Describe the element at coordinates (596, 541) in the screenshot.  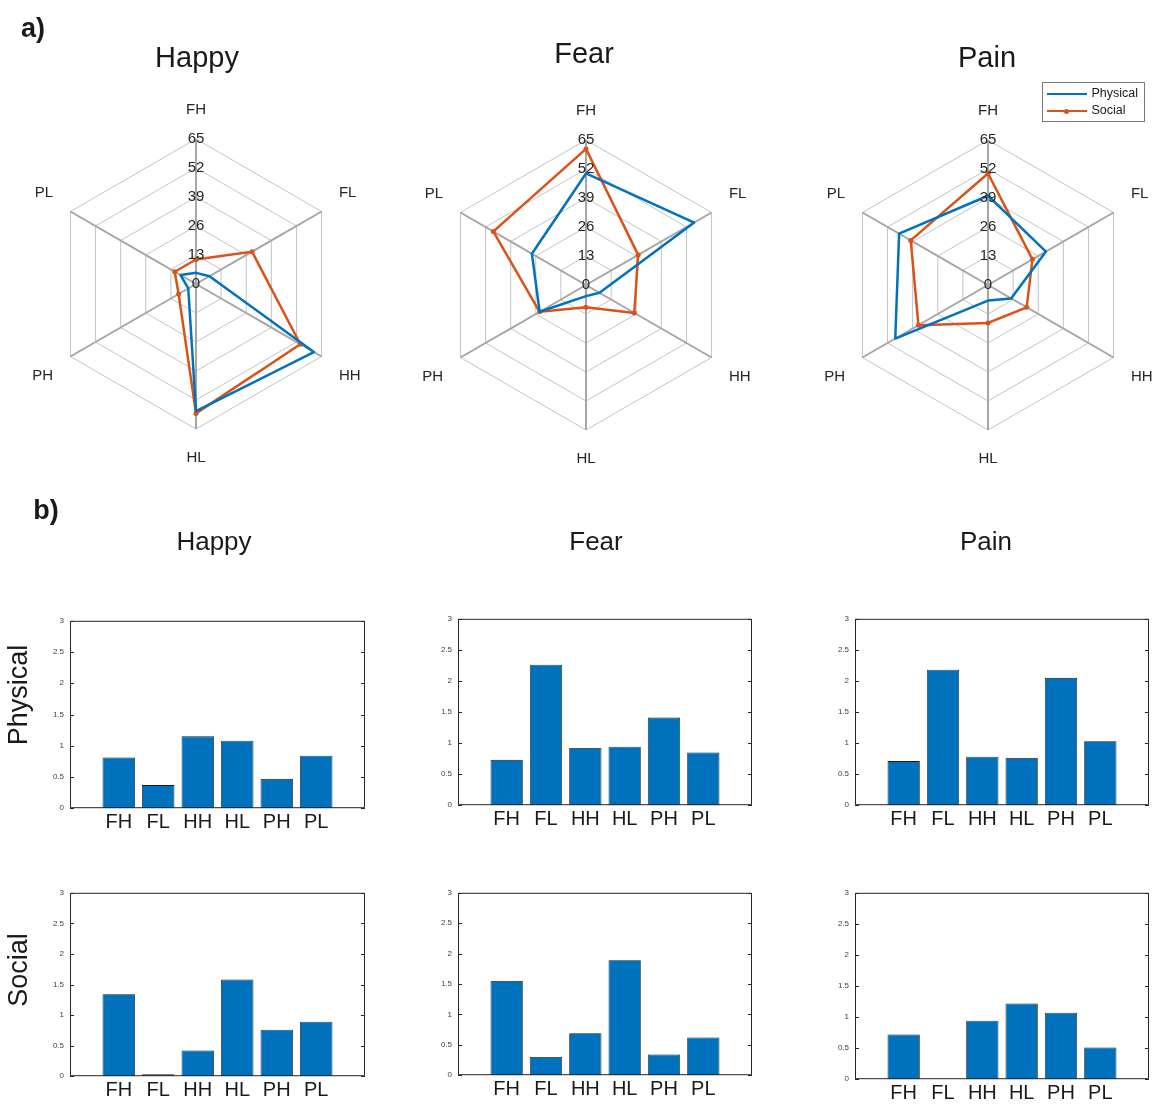
I see `chart-title: Fear` at that location.